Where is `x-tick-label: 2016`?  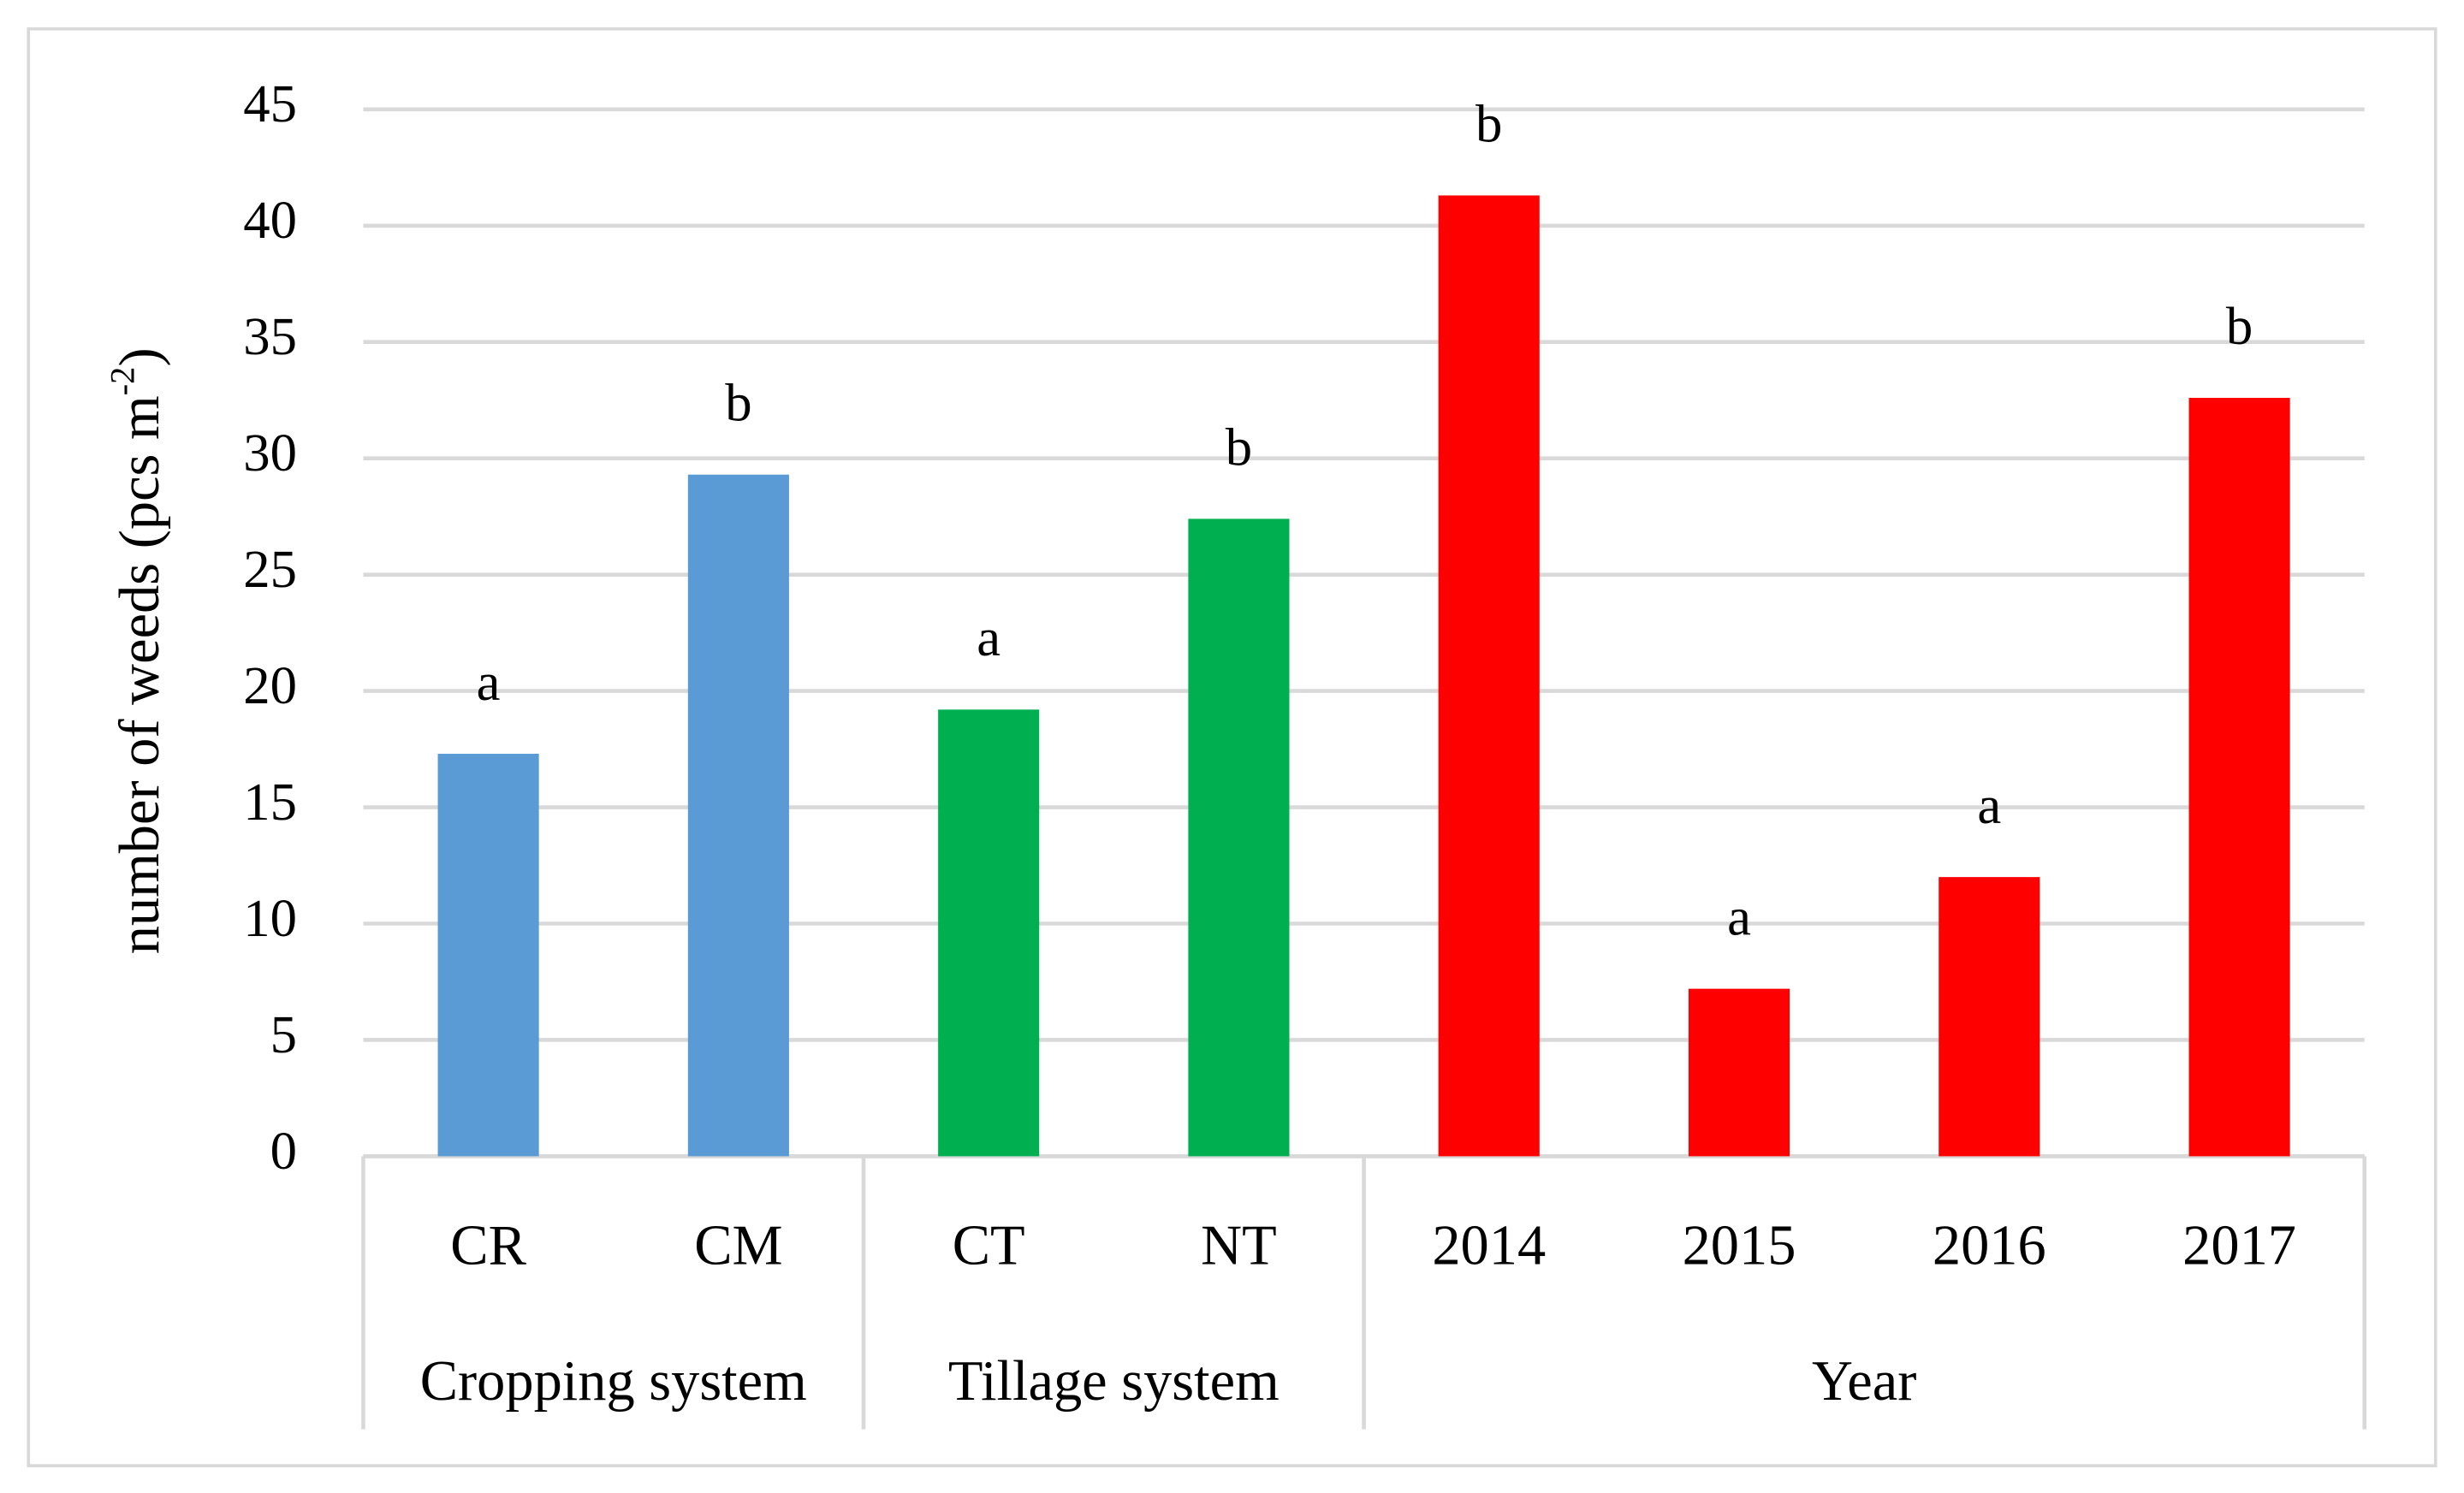 x-tick-label: 2016 is located at coordinates (1989, 1245).